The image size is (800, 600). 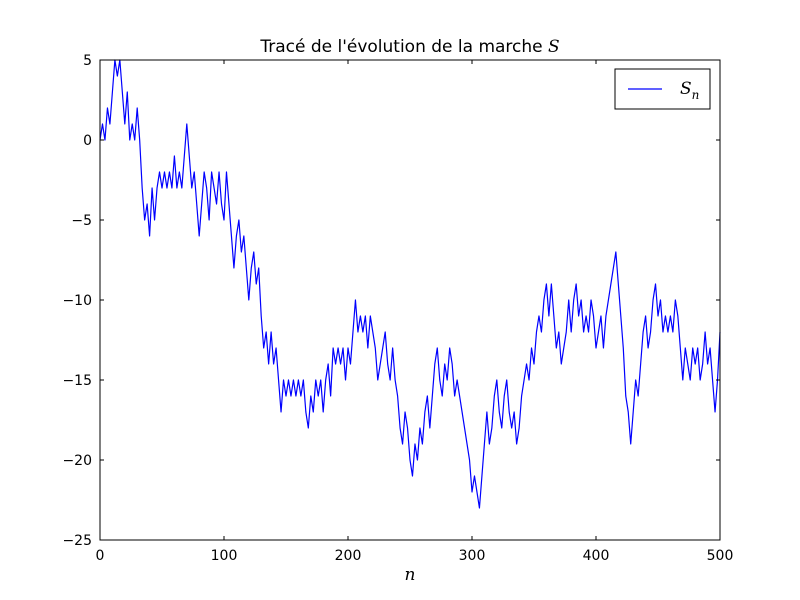 What do you see at coordinates (596, 556) in the screenshot?
I see `x-tick-label: 400` at bounding box center [596, 556].